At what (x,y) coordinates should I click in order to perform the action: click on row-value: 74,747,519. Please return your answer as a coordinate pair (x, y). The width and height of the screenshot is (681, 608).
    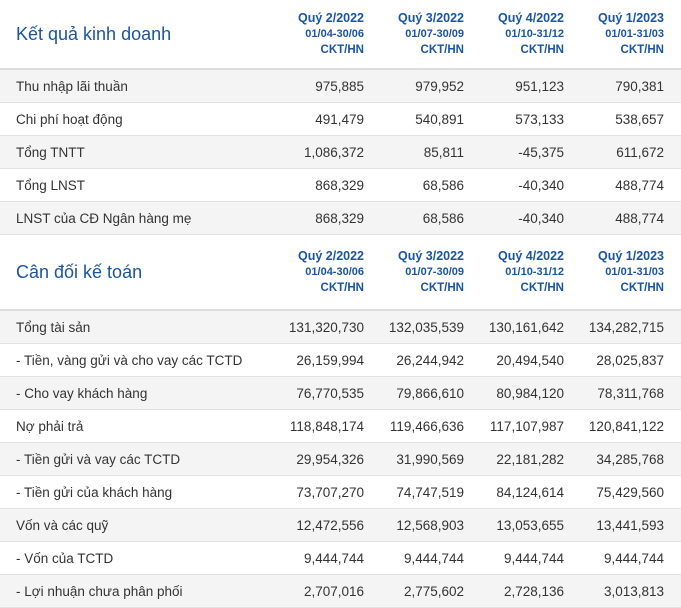
    Looking at the image, I should click on (430, 492).